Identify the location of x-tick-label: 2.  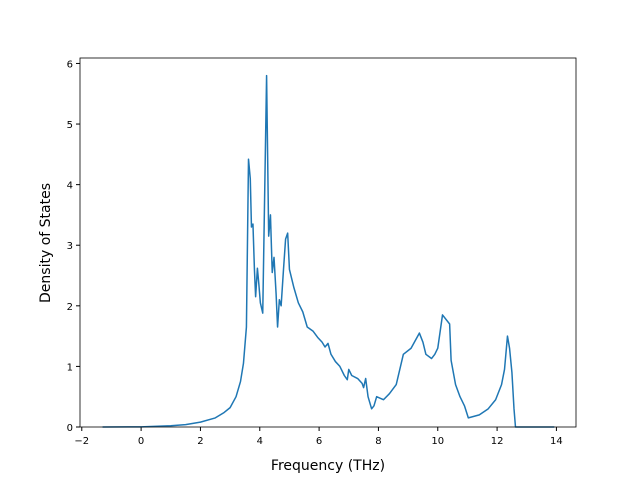
(200, 441).